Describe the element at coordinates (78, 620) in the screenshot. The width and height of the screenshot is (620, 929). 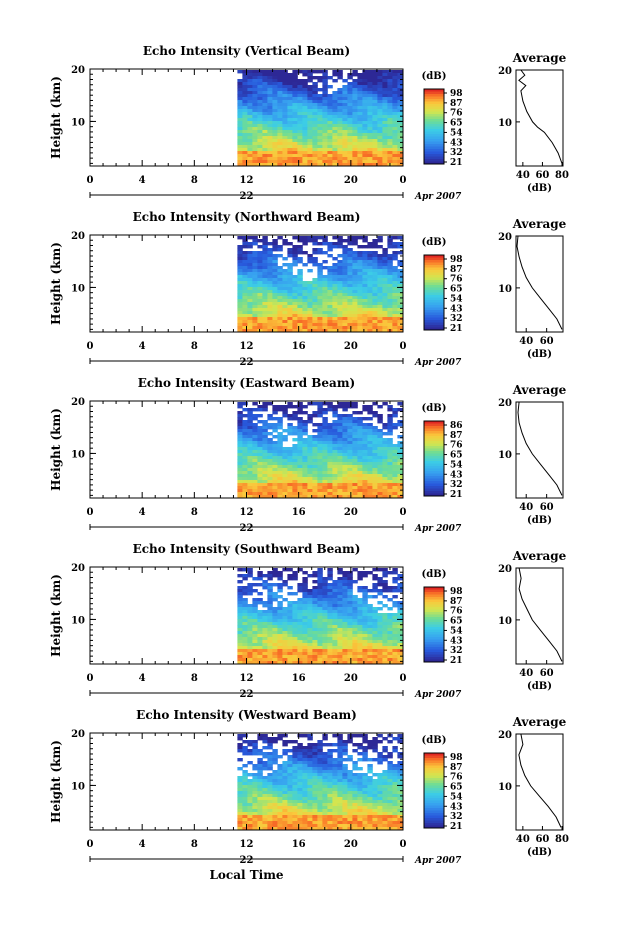
I see `y-tick-label: 10` at that location.